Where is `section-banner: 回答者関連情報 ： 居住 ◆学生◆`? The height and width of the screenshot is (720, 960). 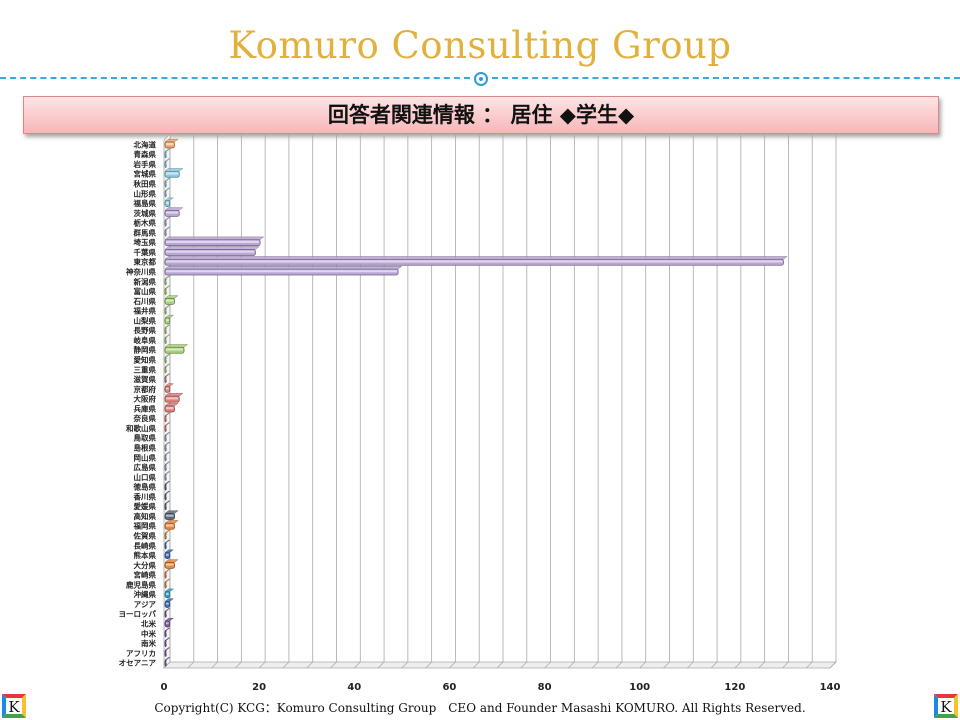
section-banner: 回答者関連情報 ： 居住 ◆学生◆ is located at coordinates (481, 115).